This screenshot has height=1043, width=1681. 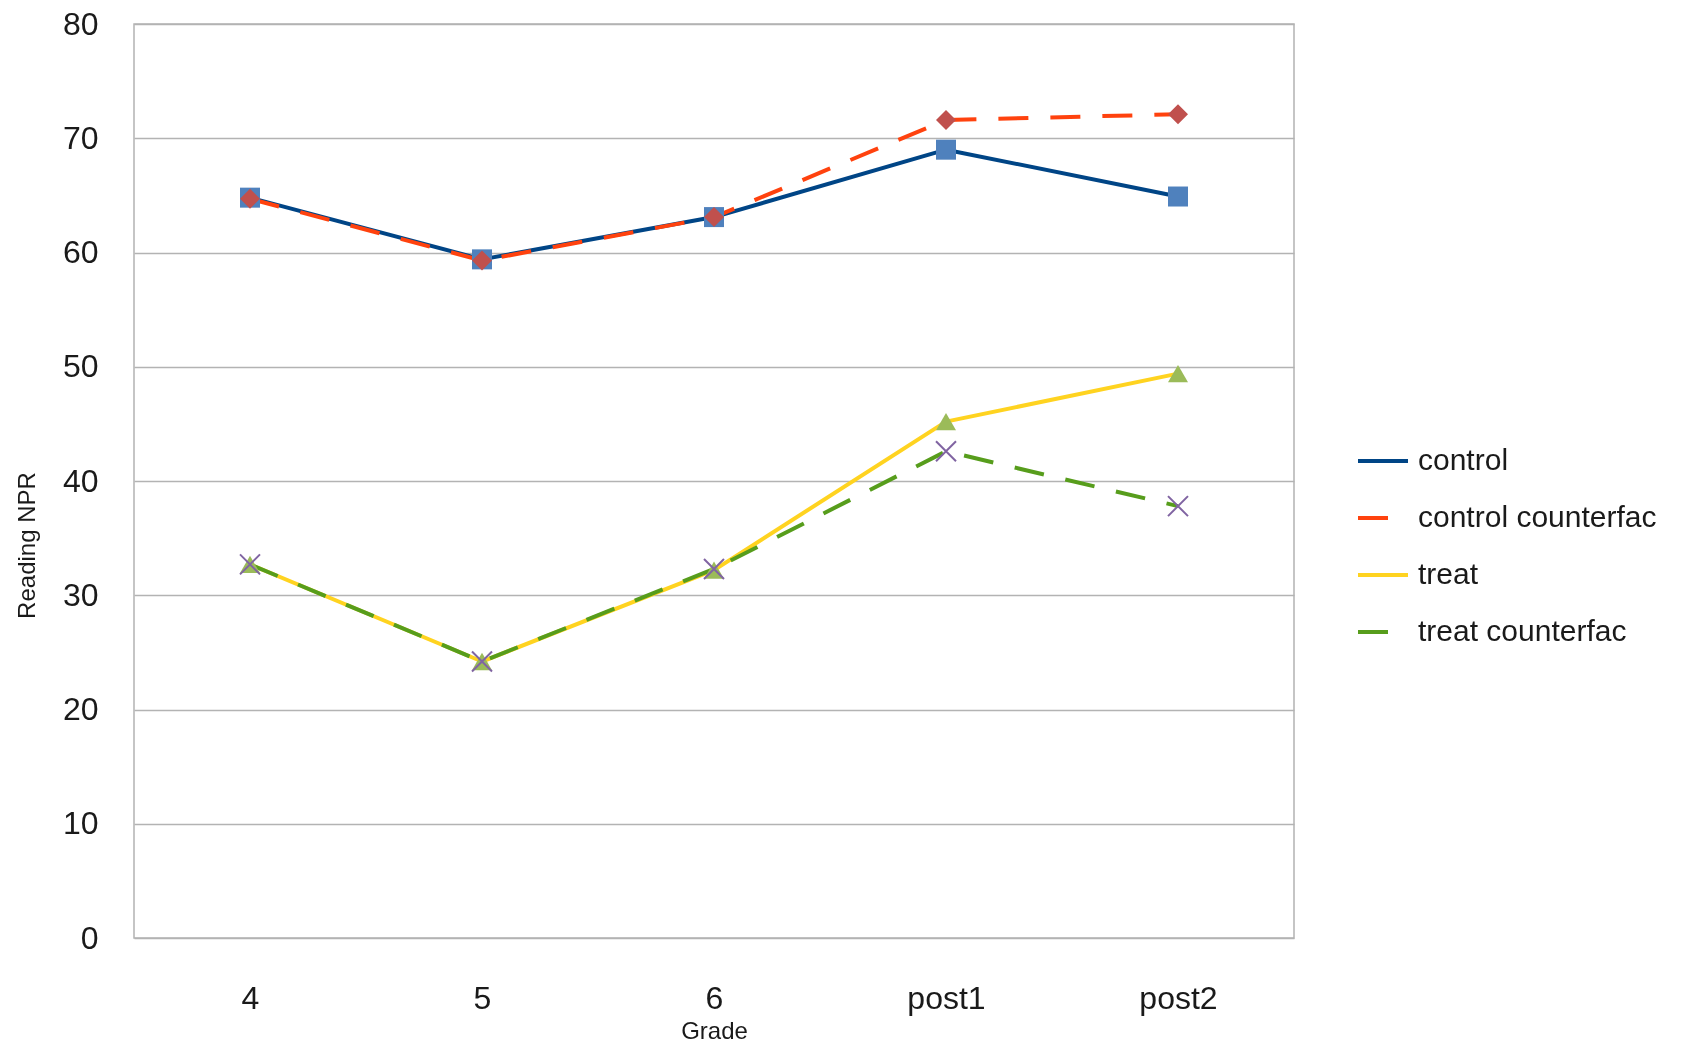 I want to click on x-axis-title: Grade, so click(x=714, y=1029).